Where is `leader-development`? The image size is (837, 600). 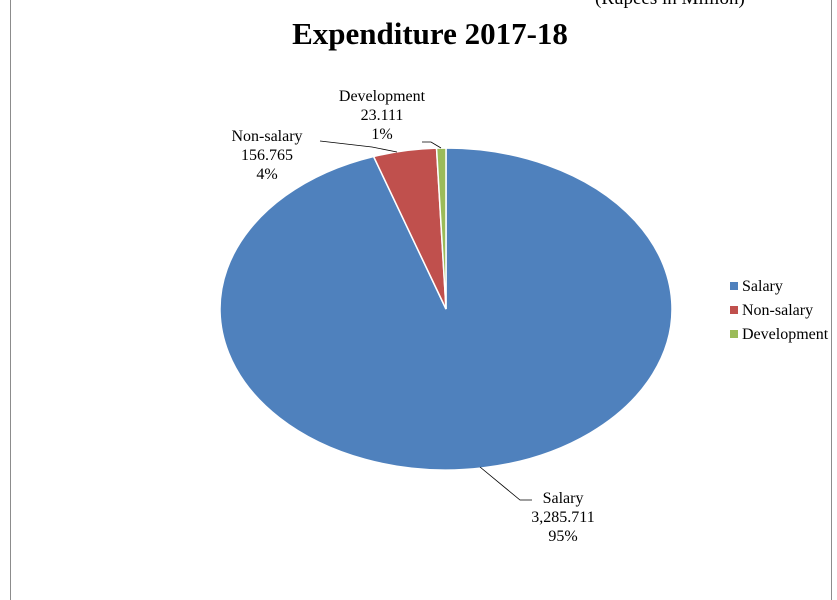
leader-development is located at coordinates (432, 145).